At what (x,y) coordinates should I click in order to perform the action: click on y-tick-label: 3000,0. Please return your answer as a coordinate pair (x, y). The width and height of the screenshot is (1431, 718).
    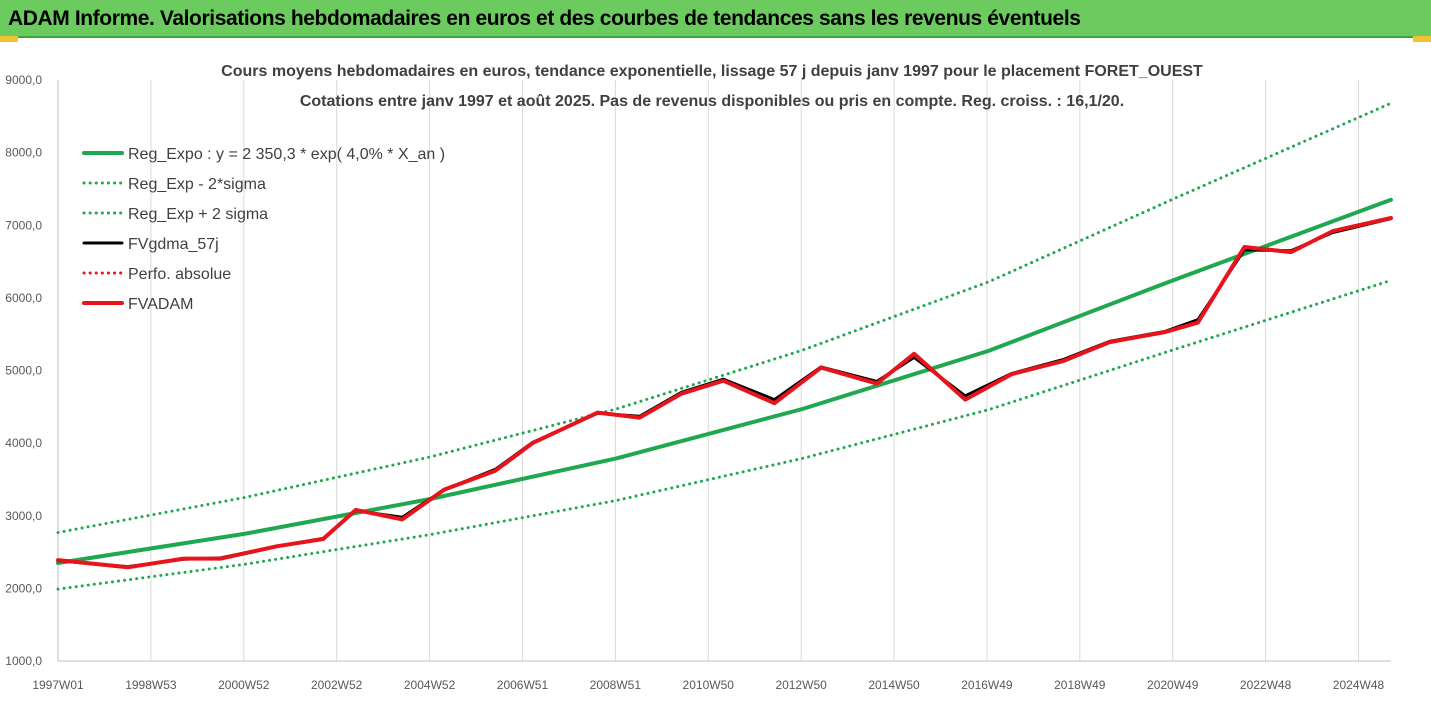
    Looking at the image, I should click on (23, 516).